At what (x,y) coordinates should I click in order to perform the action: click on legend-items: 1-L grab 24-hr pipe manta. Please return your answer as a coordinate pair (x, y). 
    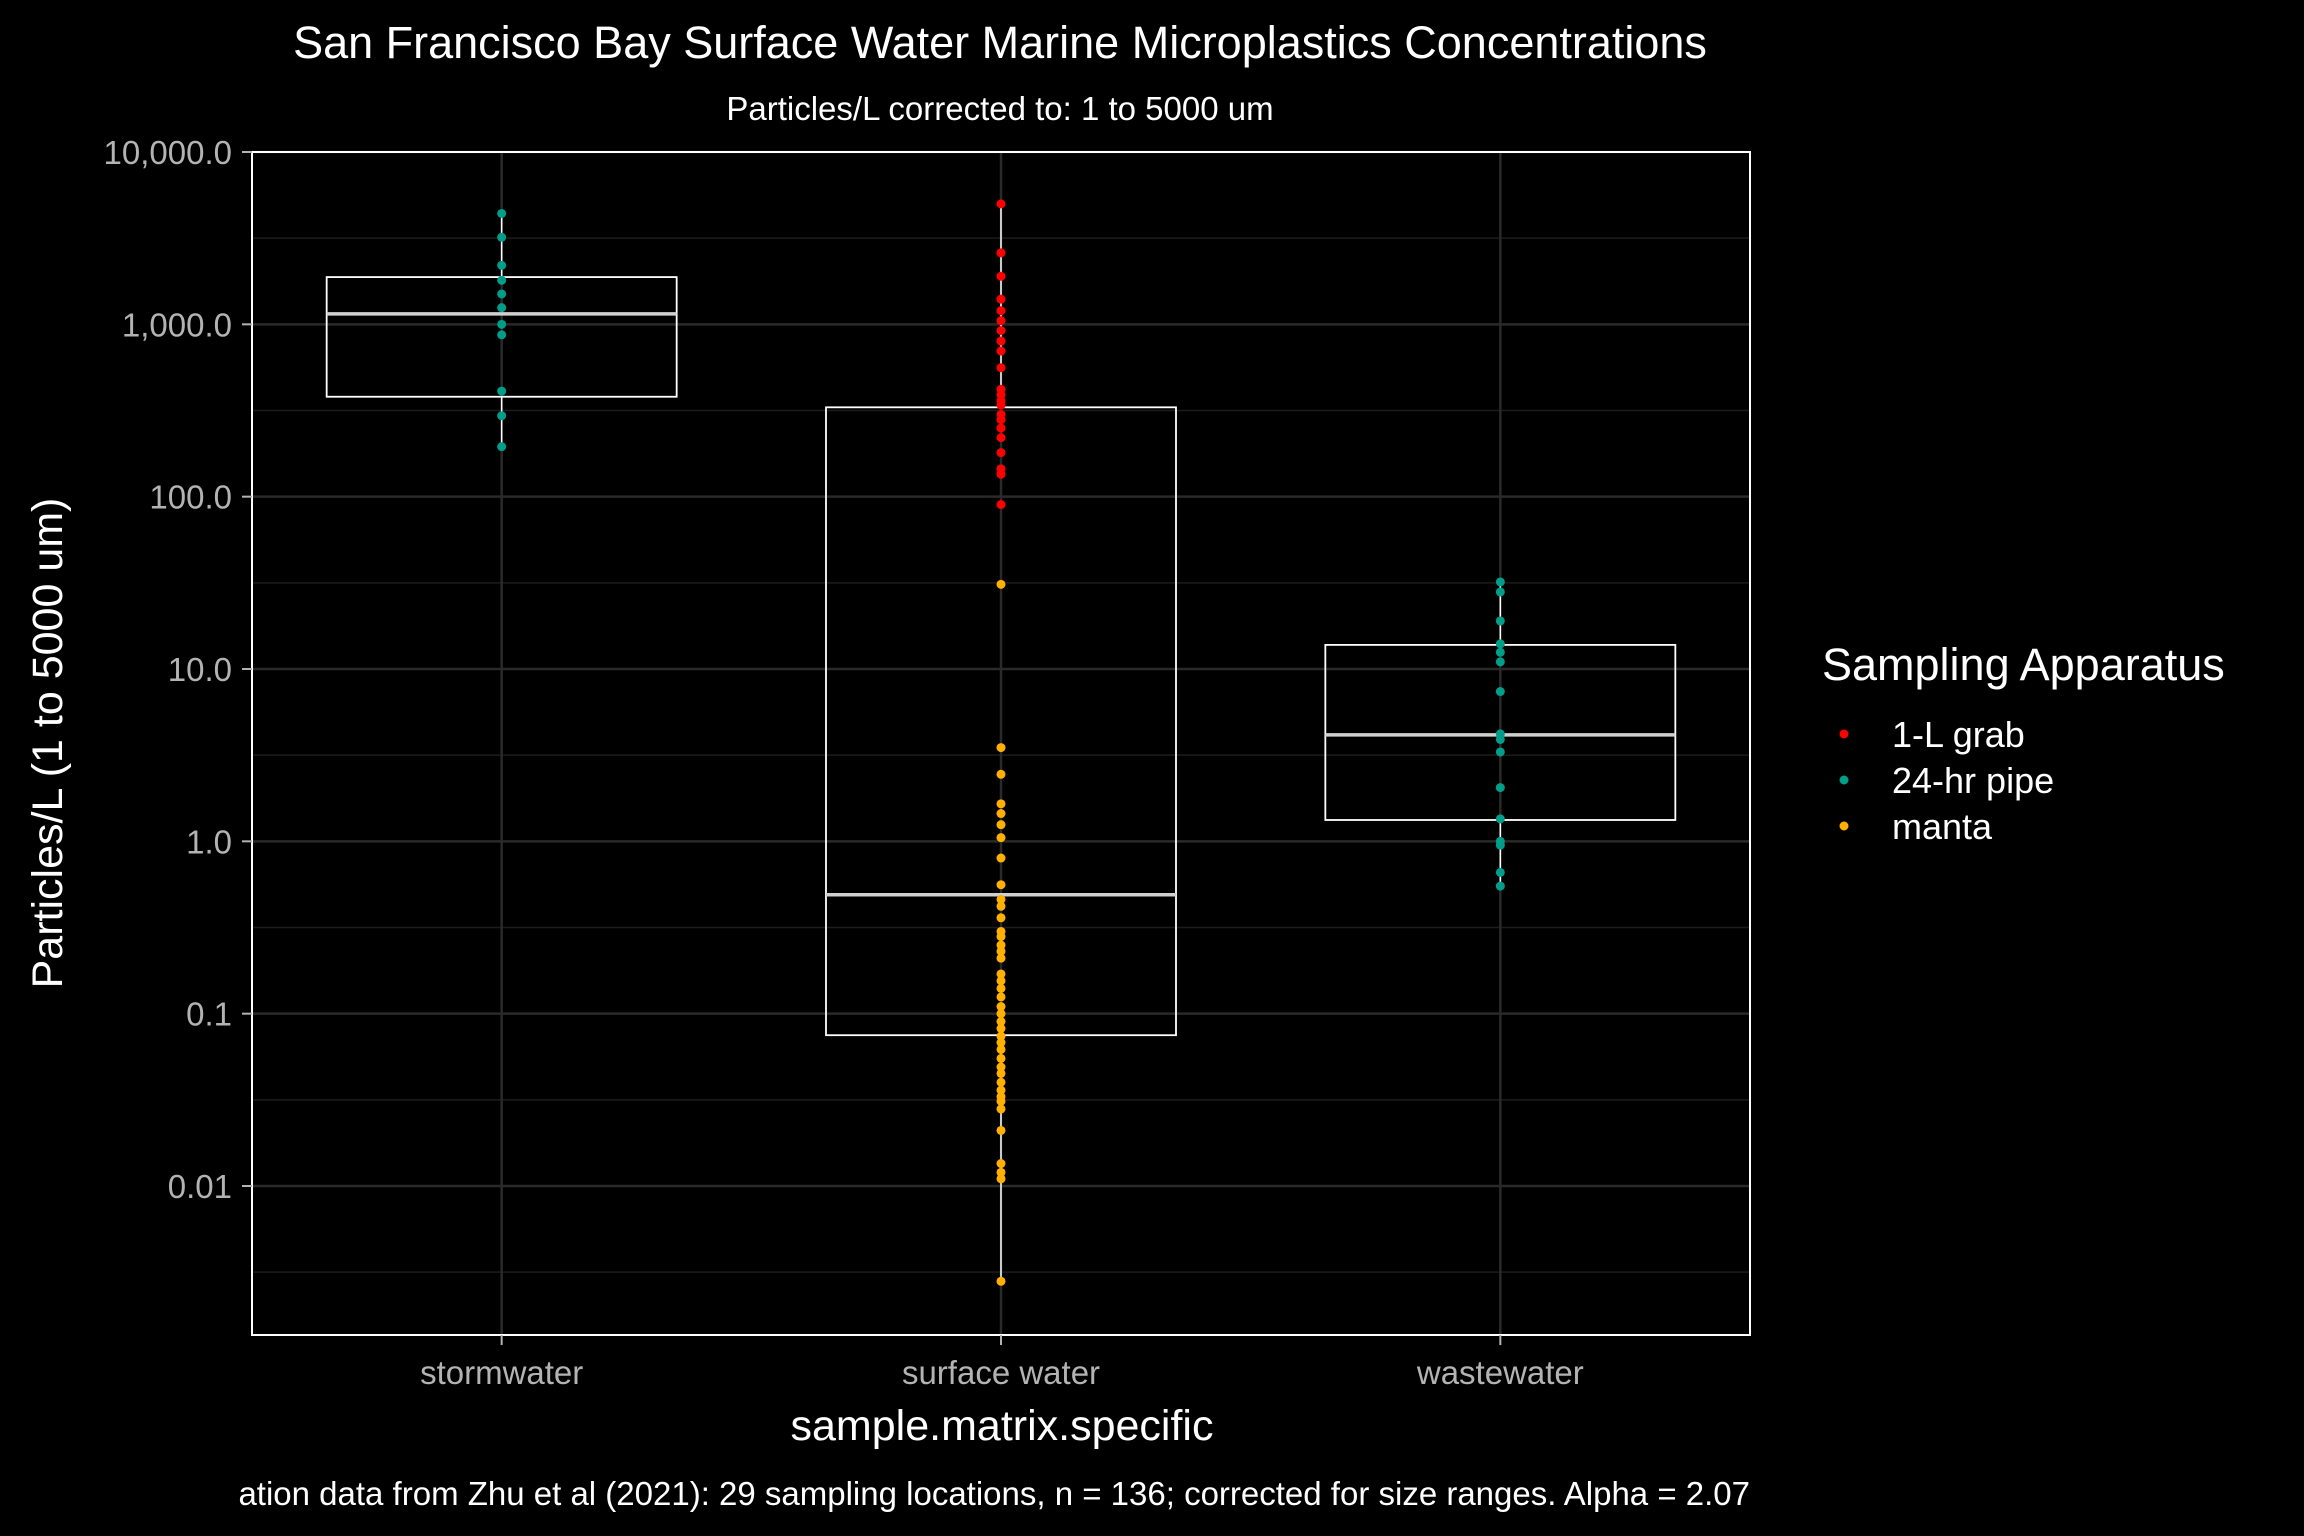
    Looking at the image, I should click on (1946, 780).